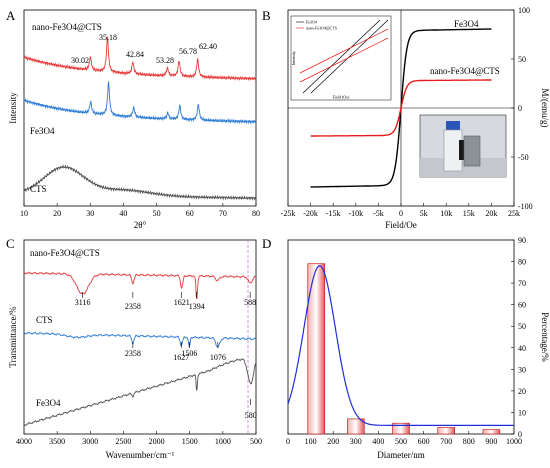 The width and height of the screenshot is (550, 468). I want to click on panel-d-ytick-label-0: 0, so click(520, 434).